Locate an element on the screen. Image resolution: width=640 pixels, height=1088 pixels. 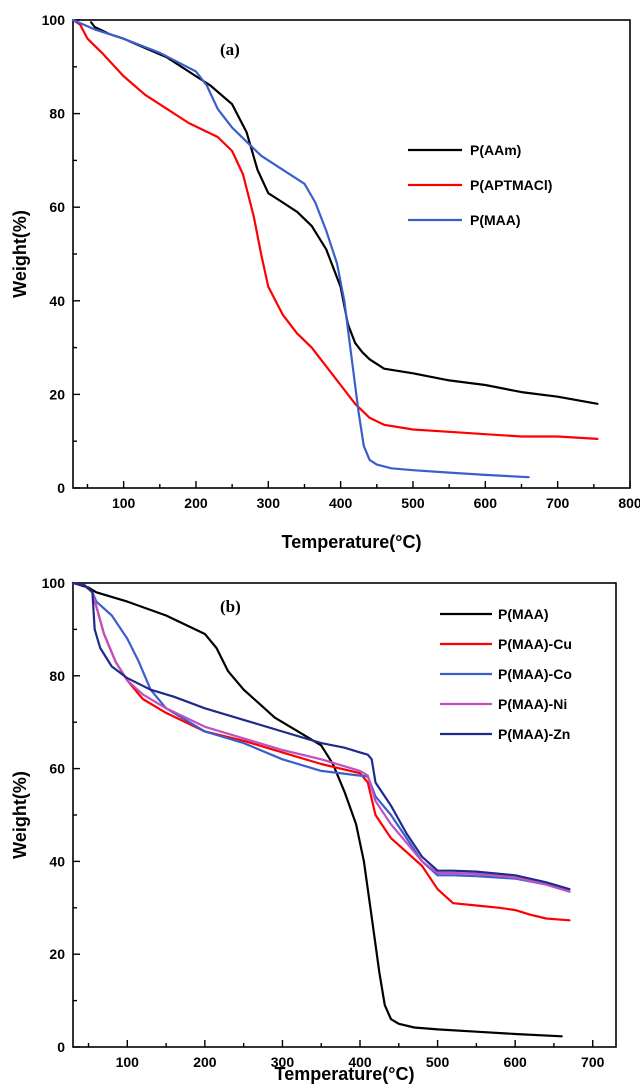
legend-label: P(MAA)-Ni is located at coordinates (532, 704).